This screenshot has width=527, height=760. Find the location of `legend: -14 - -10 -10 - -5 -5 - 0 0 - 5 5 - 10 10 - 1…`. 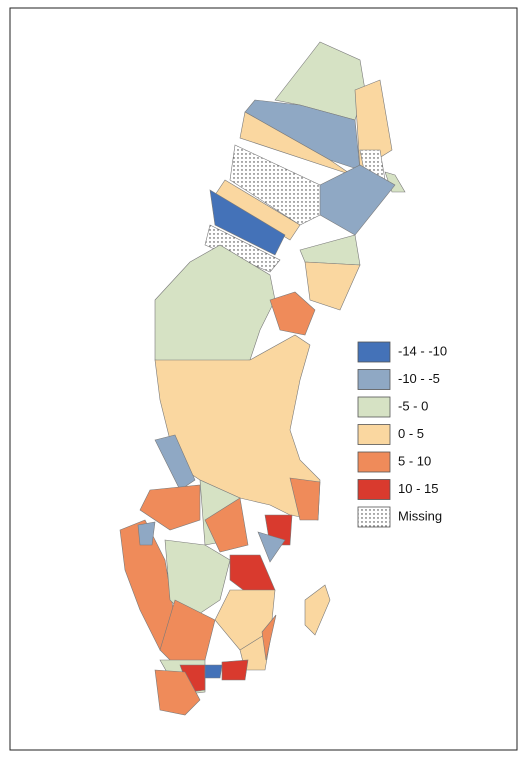

legend: -14 - -10 -10 - -5 -5 - 0 0 - 5 5 - 10 10 - 1… is located at coordinates (402, 434).